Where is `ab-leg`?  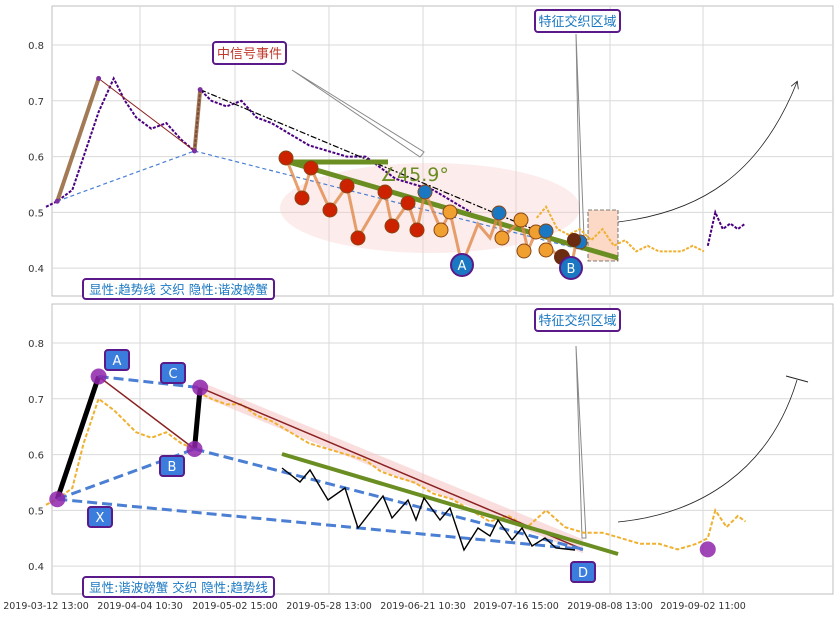
ab-leg is located at coordinates (146, 115).